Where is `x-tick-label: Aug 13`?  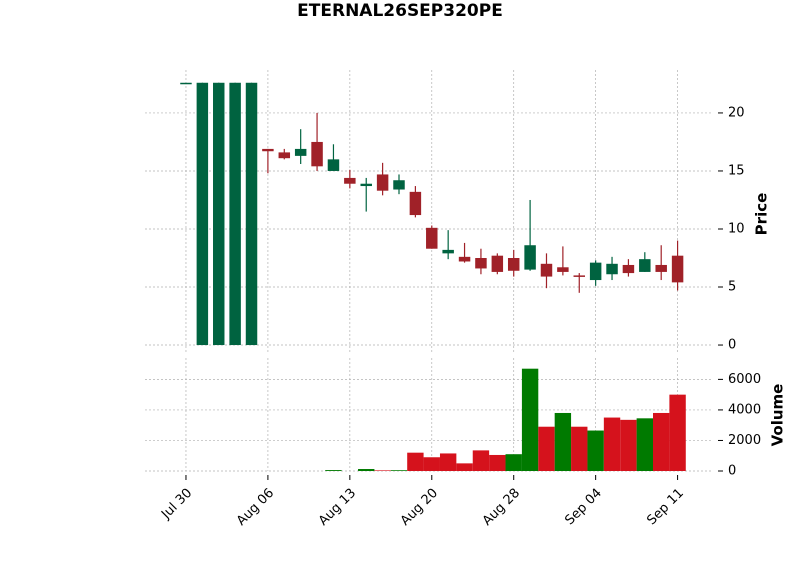 x-tick-label: Aug 13 is located at coordinates (337, 507).